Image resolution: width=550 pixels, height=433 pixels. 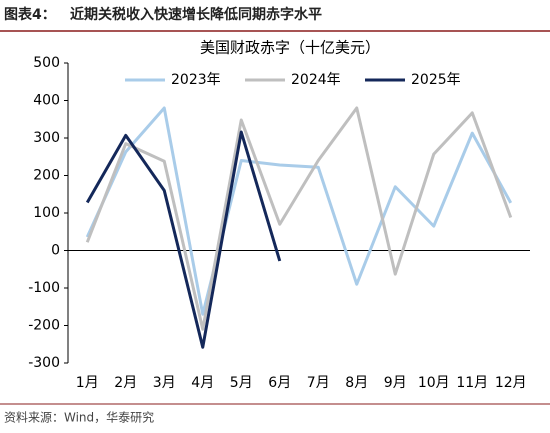 What do you see at coordinates (30, 14) in the screenshot?
I see `header-label: 图表4：` at bounding box center [30, 14].